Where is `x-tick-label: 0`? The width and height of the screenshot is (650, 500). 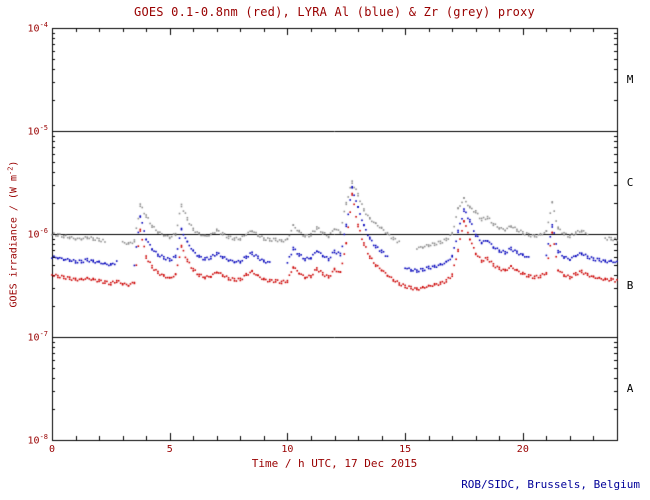 x-tick-label: 0 is located at coordinates (52, 449).